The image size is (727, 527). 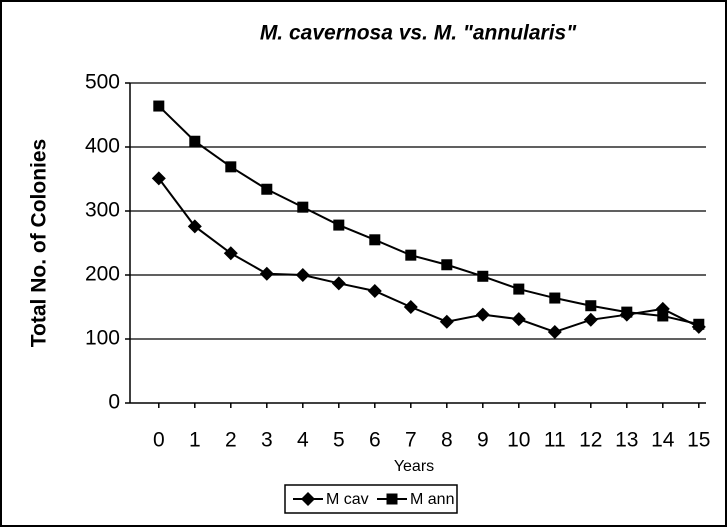 What do you see at coordinates (231, 440) in the screenshot?
I see `x-tick-label: 2` at bounding box center [231, 440].